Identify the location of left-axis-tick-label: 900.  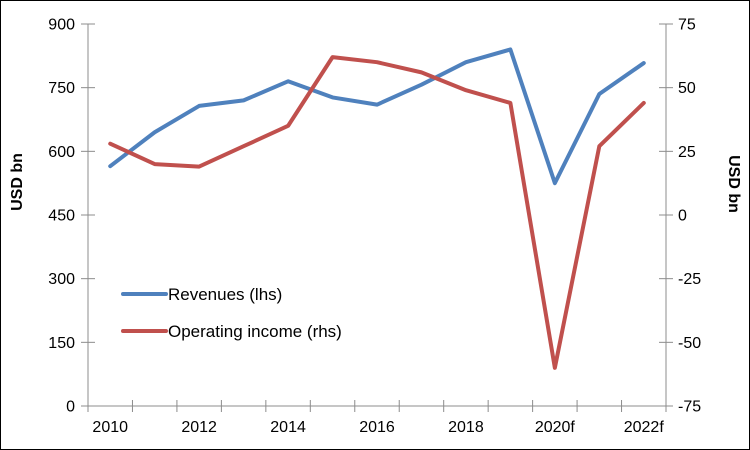
(61, 25).